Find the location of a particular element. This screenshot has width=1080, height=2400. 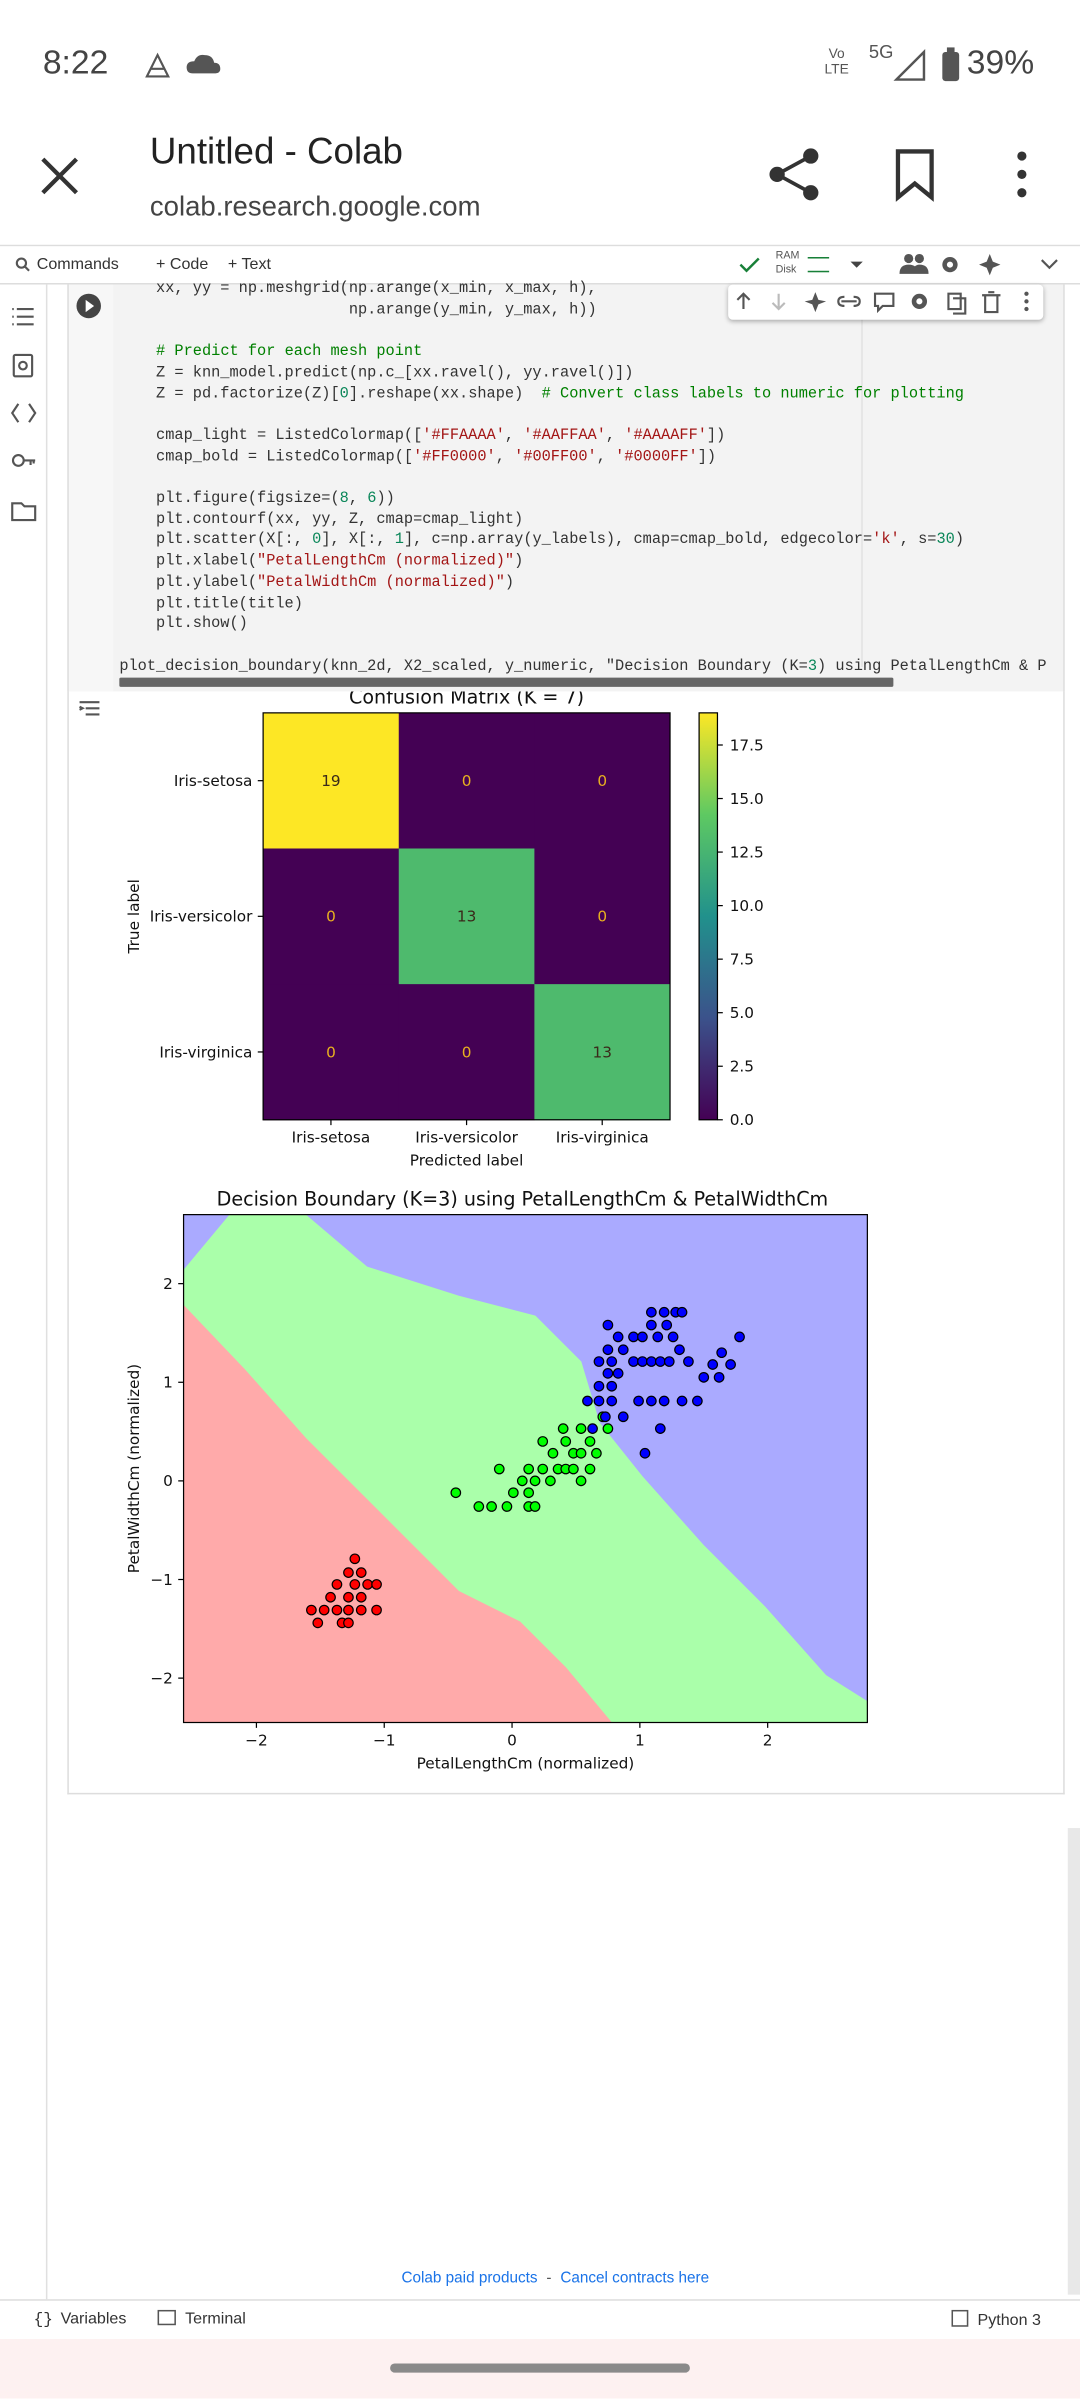

header-actions is located at coordinates (898, 175).